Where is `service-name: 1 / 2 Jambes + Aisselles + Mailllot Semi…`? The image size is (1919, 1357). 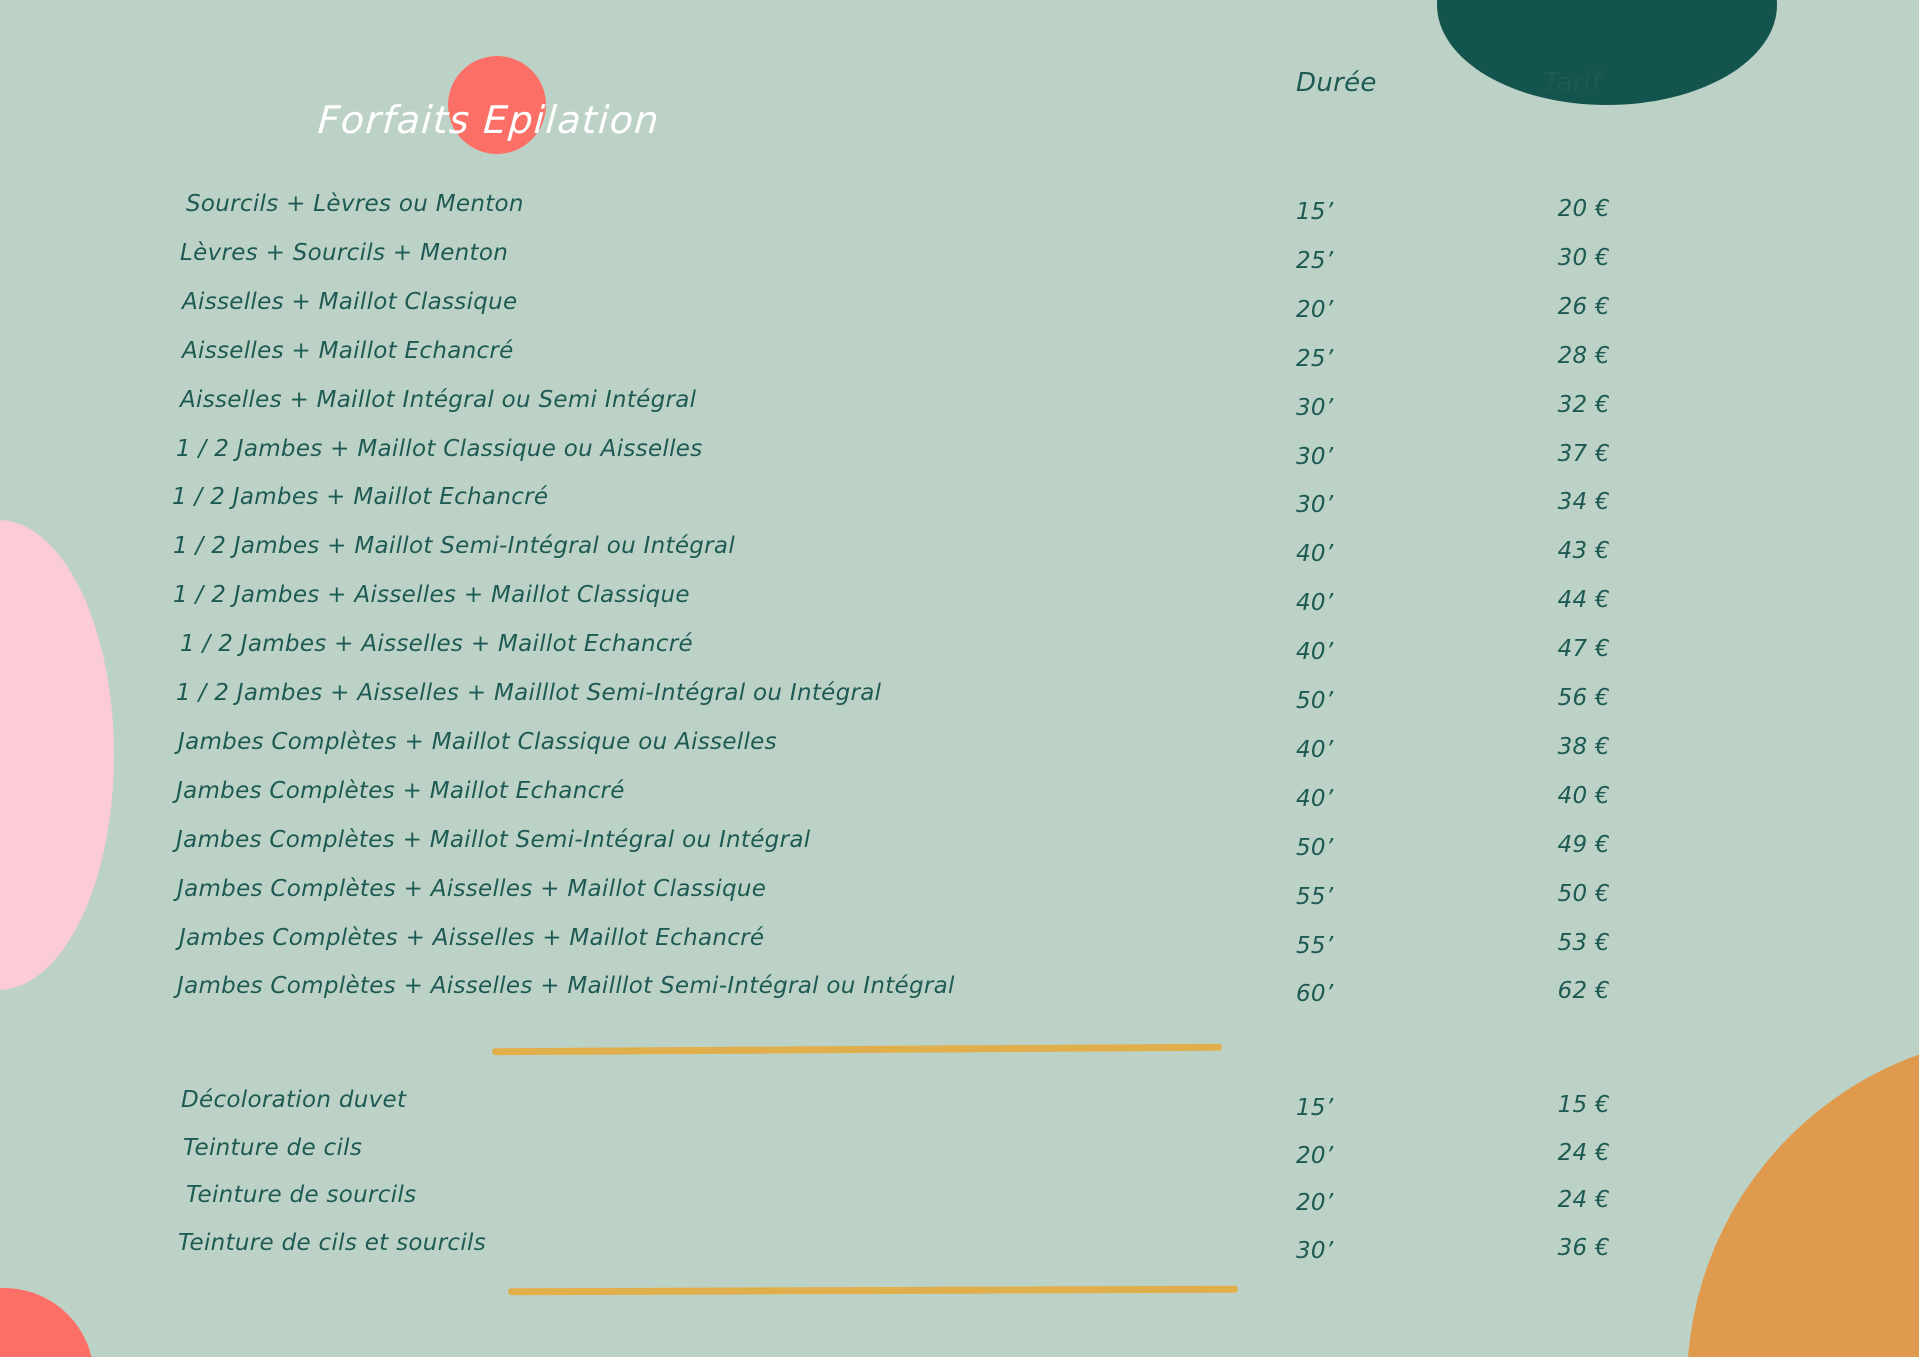 service-name: 1 / 2 Jambes + Aisselles + Mailllot Semi… is located at coordinates (529, 693).